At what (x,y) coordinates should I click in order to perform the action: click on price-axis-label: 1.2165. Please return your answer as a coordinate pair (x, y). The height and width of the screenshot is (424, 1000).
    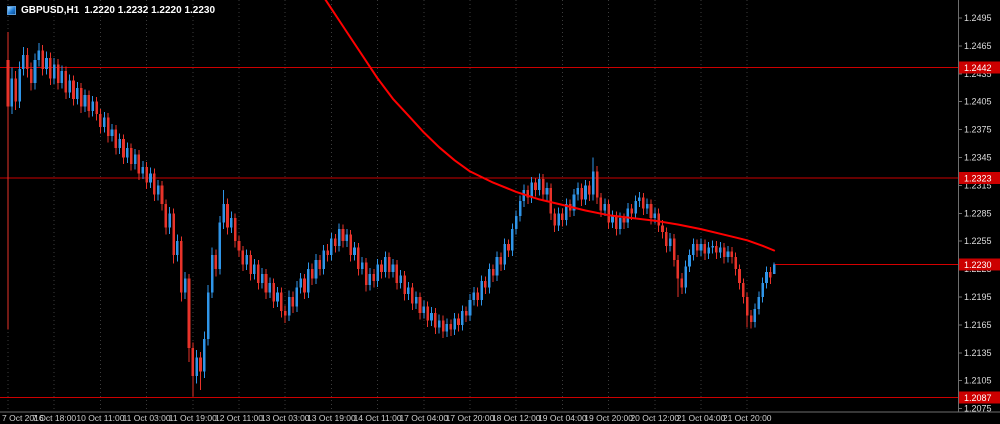
    Looking at the image, I should click on (978, 325).